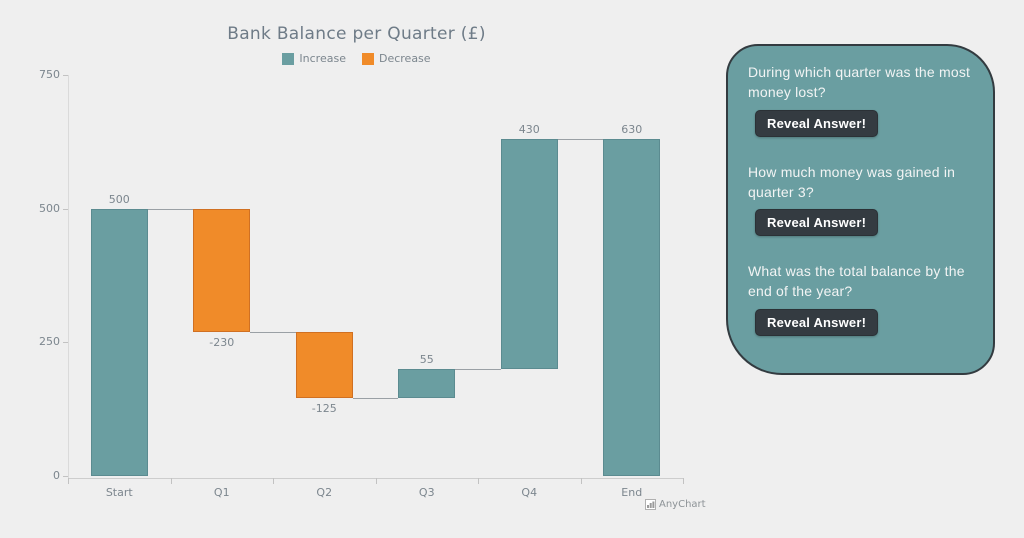 This screenshot has height=538, width=1024. Describe the element at coordinates (324, 409) in the screenshot. I see `value-label-q2: -125` at that location.